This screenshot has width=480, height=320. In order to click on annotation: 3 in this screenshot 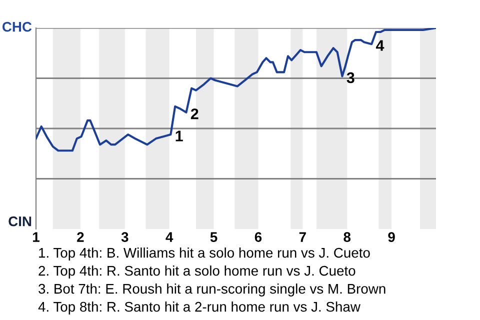, I will do `click(350, 78)`.